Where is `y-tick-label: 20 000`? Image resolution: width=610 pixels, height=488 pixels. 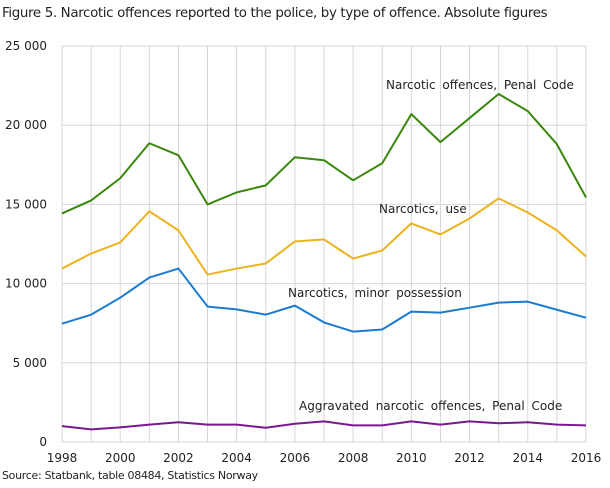 y-tick-label: 20 000 is located at coordinates (26, 125).